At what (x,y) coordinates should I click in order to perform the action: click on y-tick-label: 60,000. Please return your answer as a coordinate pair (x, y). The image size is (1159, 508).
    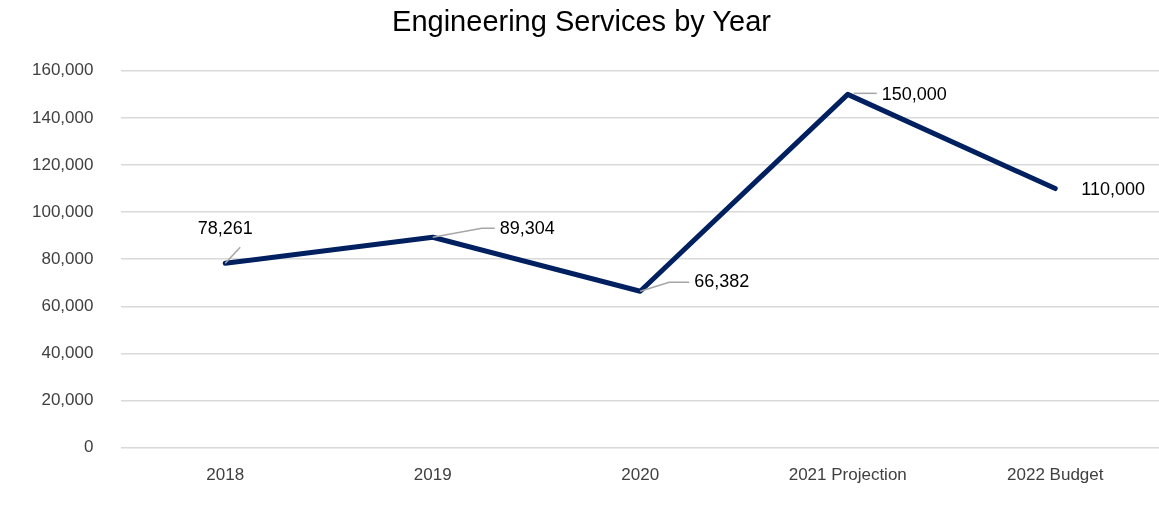
    Looking at the image, I should click on (67, 305).